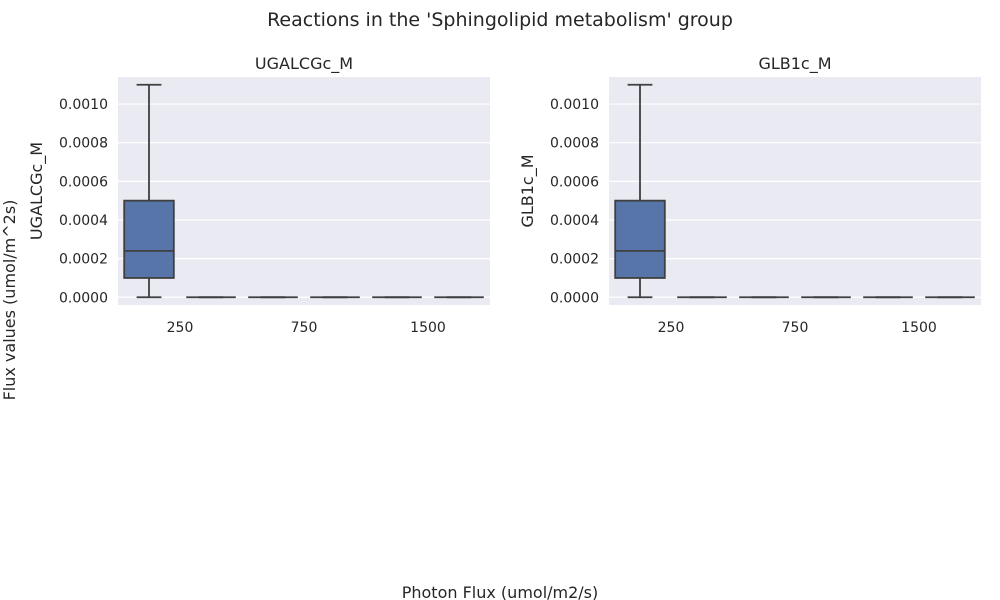 This screenshot has width=1000, height=600. I want to click on subplot-title: UGALCGc_M, so click(304, 64).